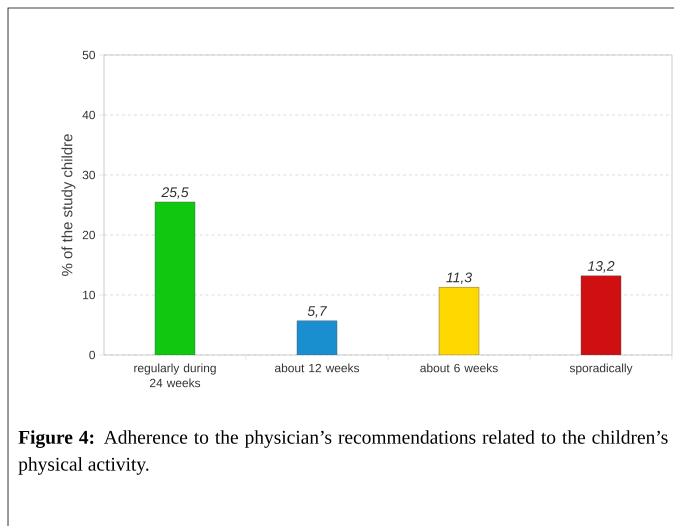 Image resolution: width=674 pixels, height=526 pixels. I want to click on y-tick-label: 20, so click(89, 235).